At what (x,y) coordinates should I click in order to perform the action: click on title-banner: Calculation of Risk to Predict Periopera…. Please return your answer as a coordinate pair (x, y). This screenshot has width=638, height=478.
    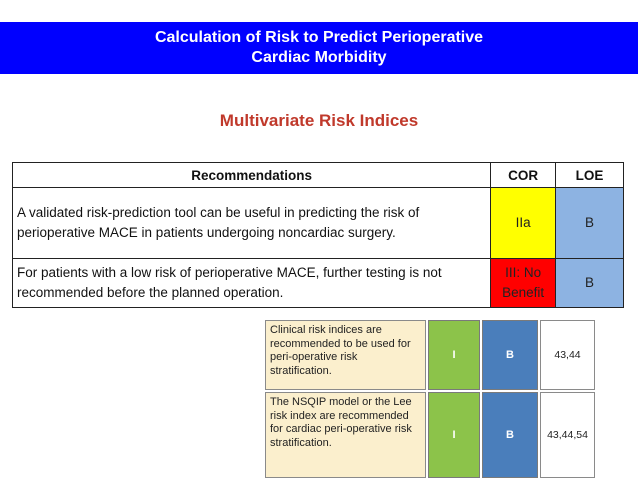
    Looking at the image, I should click on (319, 48).